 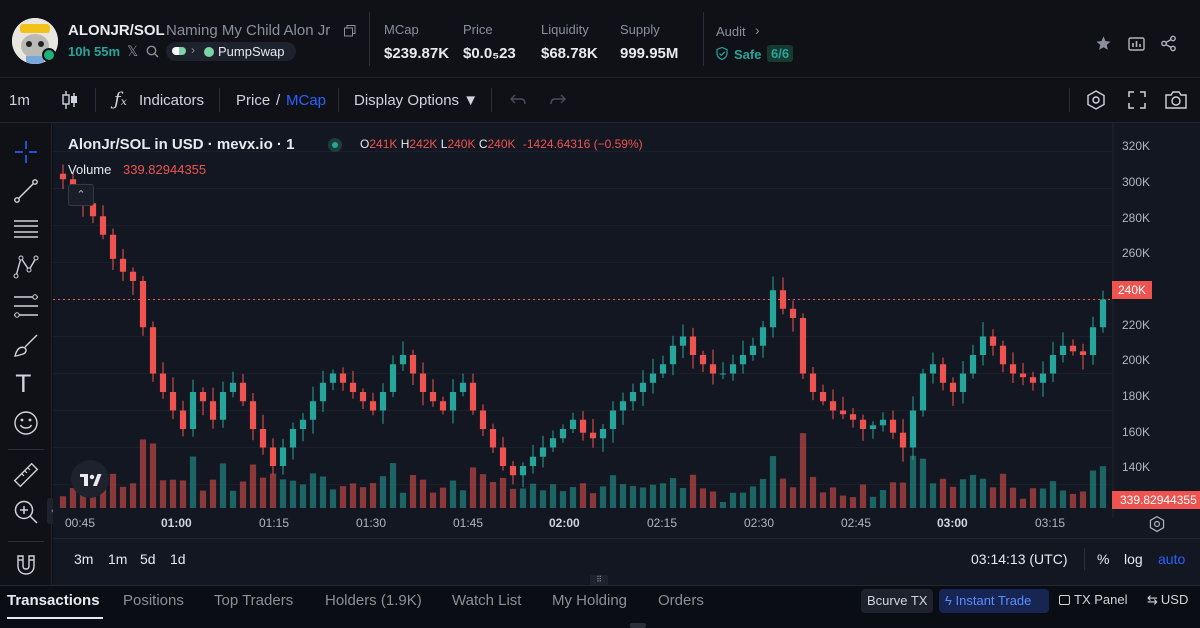 I want to click on instant-trade-button: ϟ Instant Trade, so click(x=994, y=601).